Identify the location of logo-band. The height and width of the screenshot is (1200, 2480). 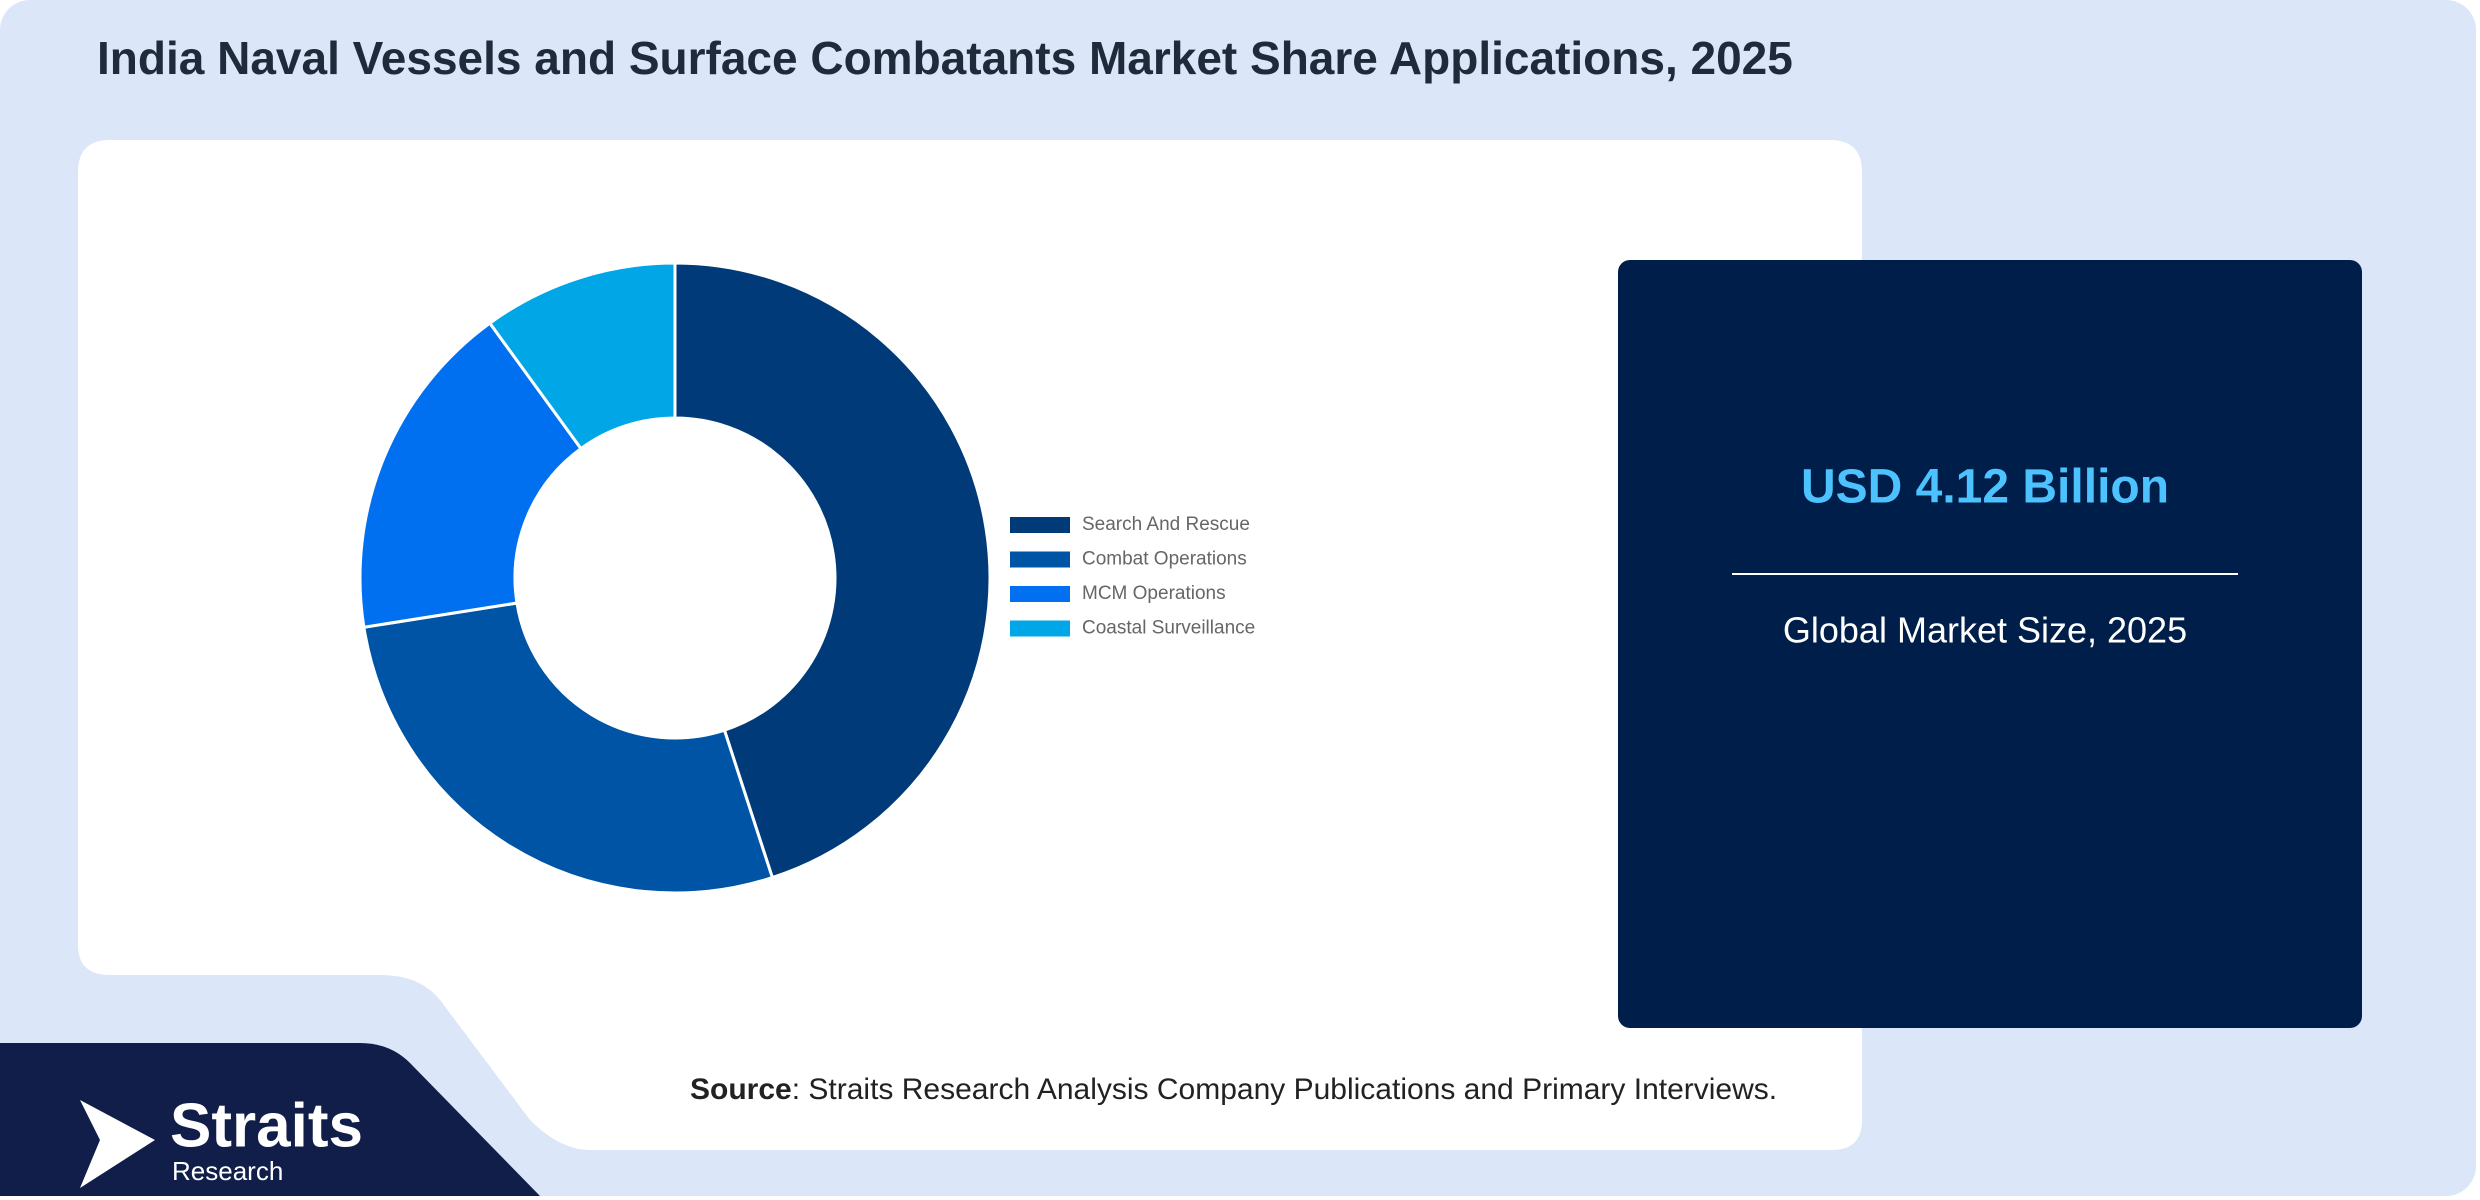
(270, 1119).